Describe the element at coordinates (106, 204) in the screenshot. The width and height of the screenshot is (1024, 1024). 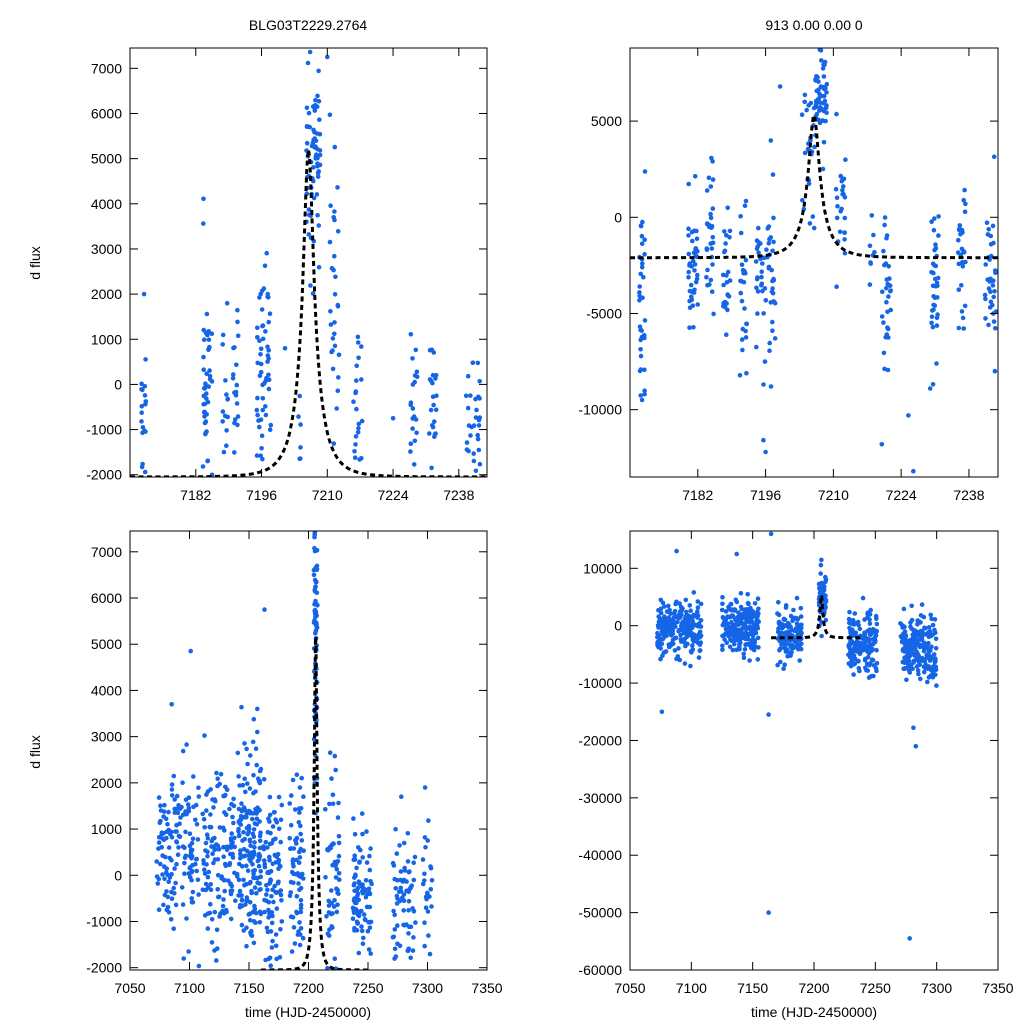
I see `y-tick-label: 4000` at that location.